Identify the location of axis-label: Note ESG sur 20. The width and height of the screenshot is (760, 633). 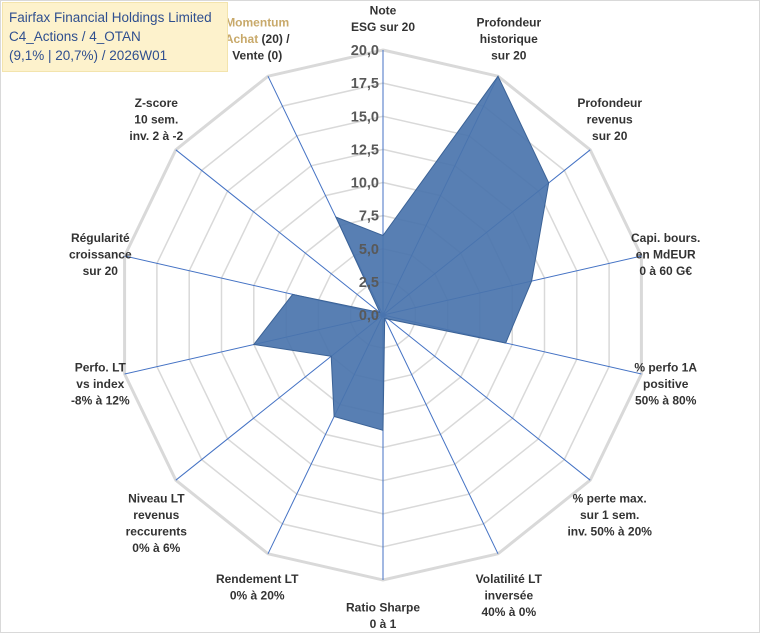
(383, 18).